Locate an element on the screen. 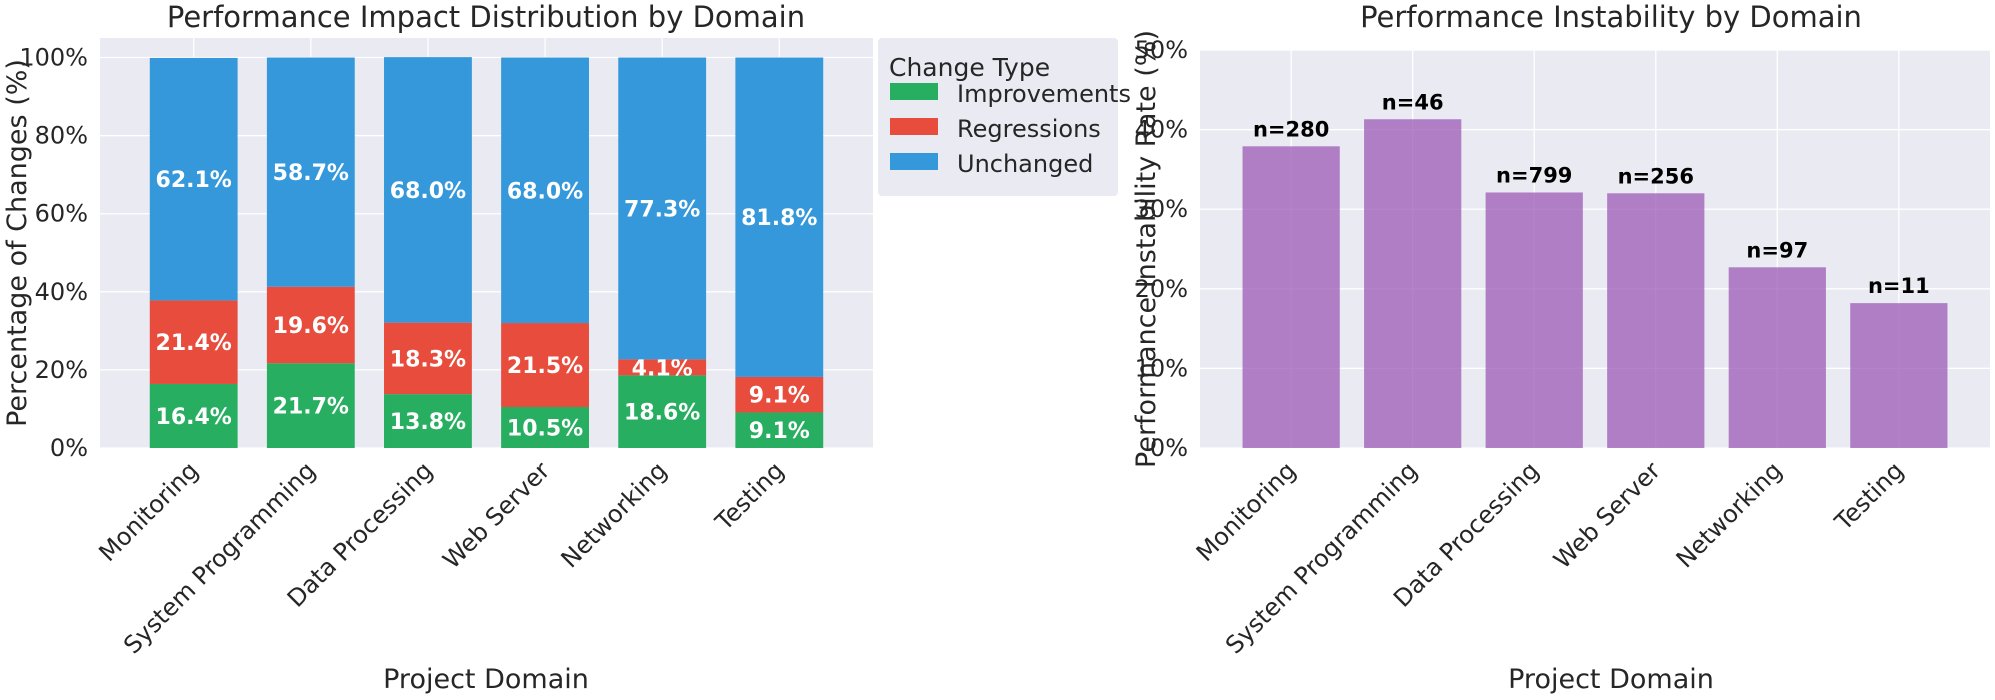 Image resolution: width=1995 pixels, height=700 pixels. segment-value-label: 81.8% is located at coordinates (779, 218).